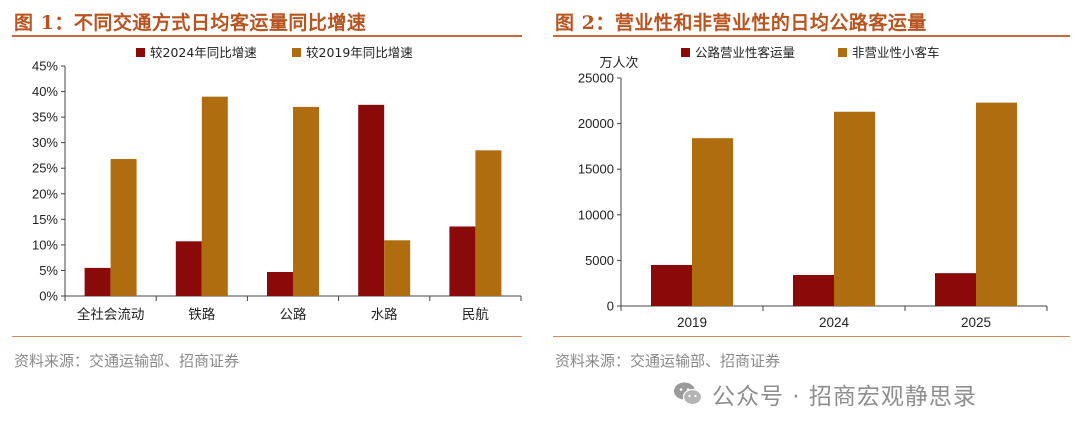  Describe the element at coordinates (45, 117) in the screenshot. I see `fig1-y-tick-label: 35%` at that location.